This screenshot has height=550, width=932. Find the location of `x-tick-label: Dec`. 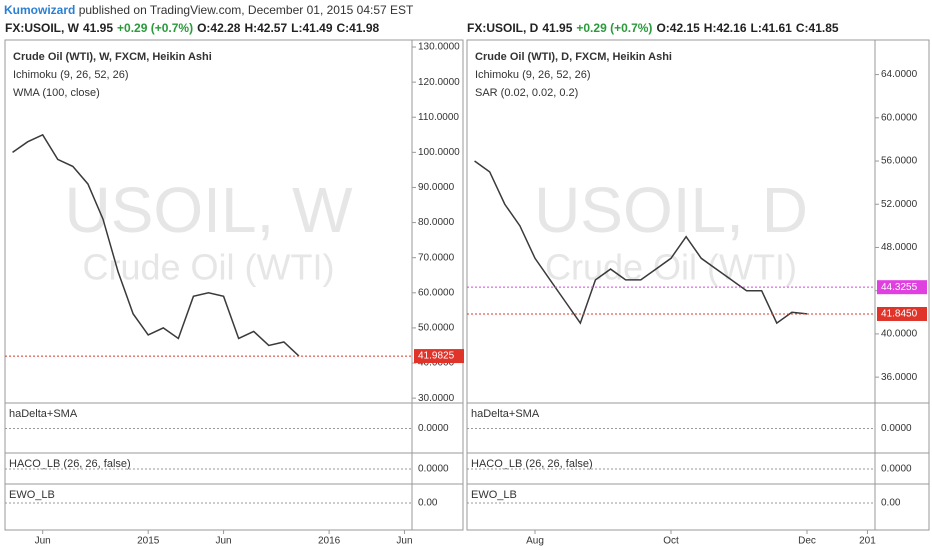

x-tick-label: Dec is located at coordinates (807, 541).